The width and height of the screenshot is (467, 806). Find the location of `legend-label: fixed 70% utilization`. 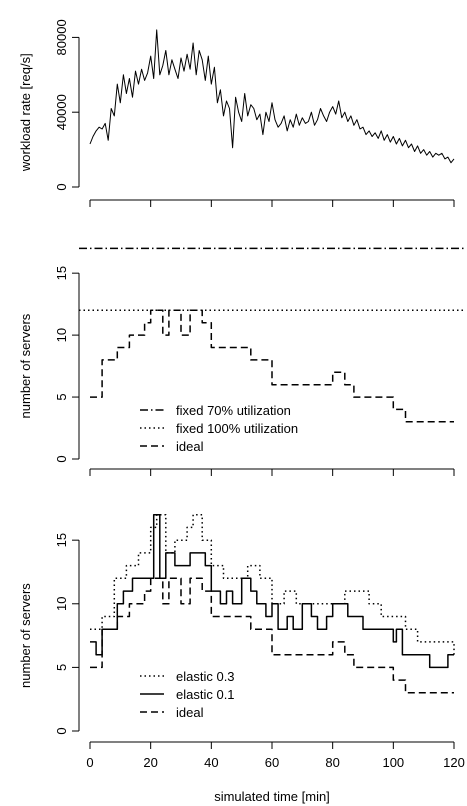

legend-label: fixed 70% utilization is located at coordinates (233, 410).